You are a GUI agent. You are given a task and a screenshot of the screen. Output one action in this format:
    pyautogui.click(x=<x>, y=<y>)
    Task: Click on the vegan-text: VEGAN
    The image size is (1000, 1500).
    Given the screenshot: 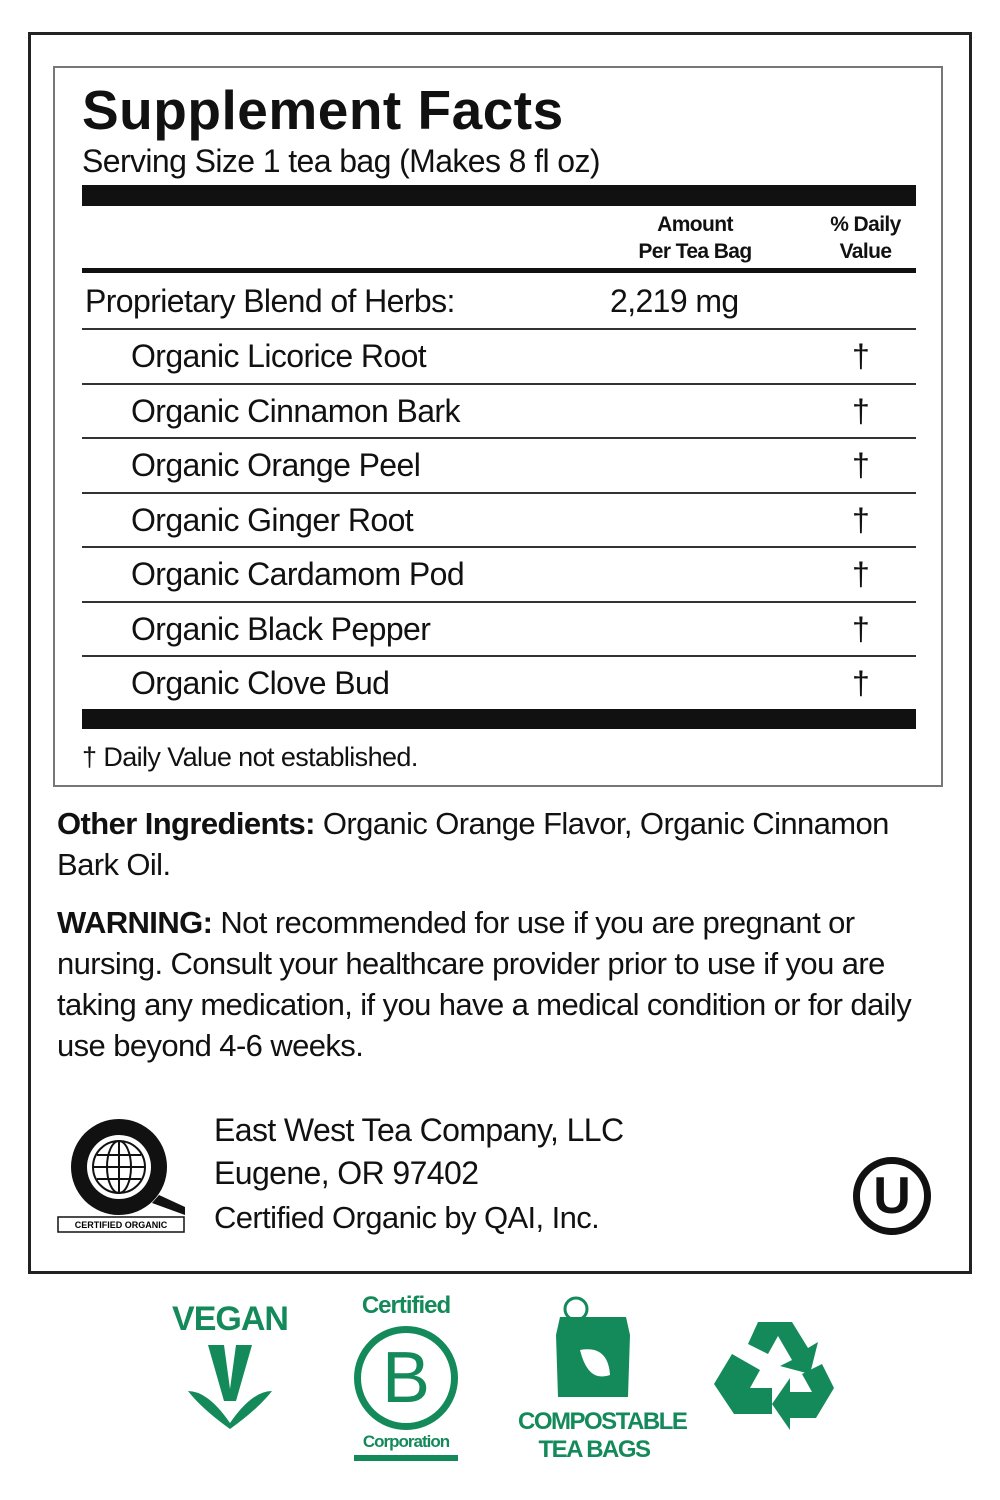 What is the action you would take?
    pyautogui.click(x=230, y=1319)
    